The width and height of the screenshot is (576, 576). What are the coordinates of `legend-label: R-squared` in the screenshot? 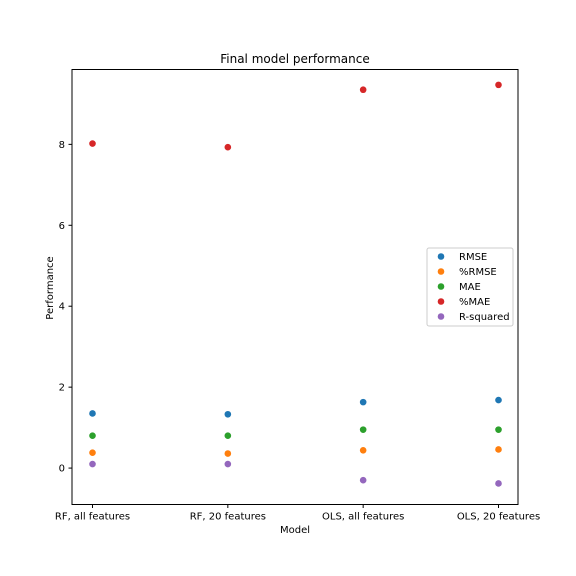 It's located at (484, 317).